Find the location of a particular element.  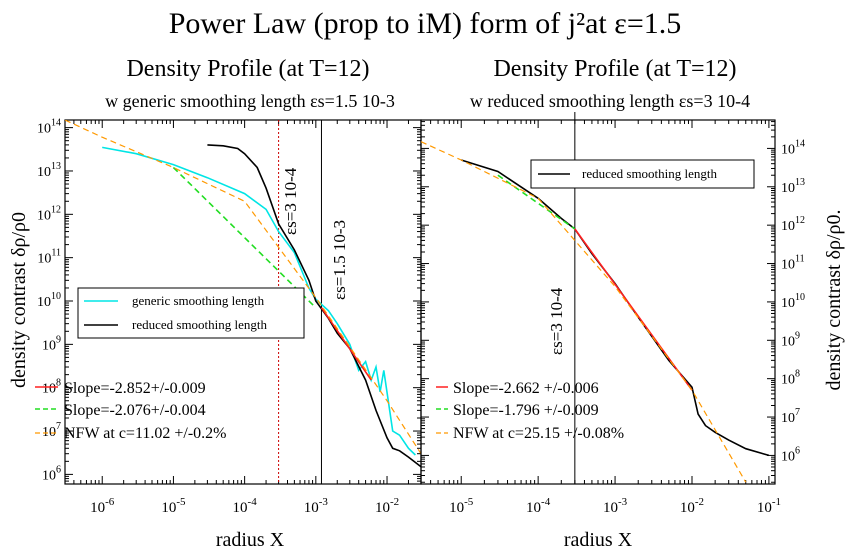

left-y-tick-label: 10¹⁰ is located at coordinates (49, 300).